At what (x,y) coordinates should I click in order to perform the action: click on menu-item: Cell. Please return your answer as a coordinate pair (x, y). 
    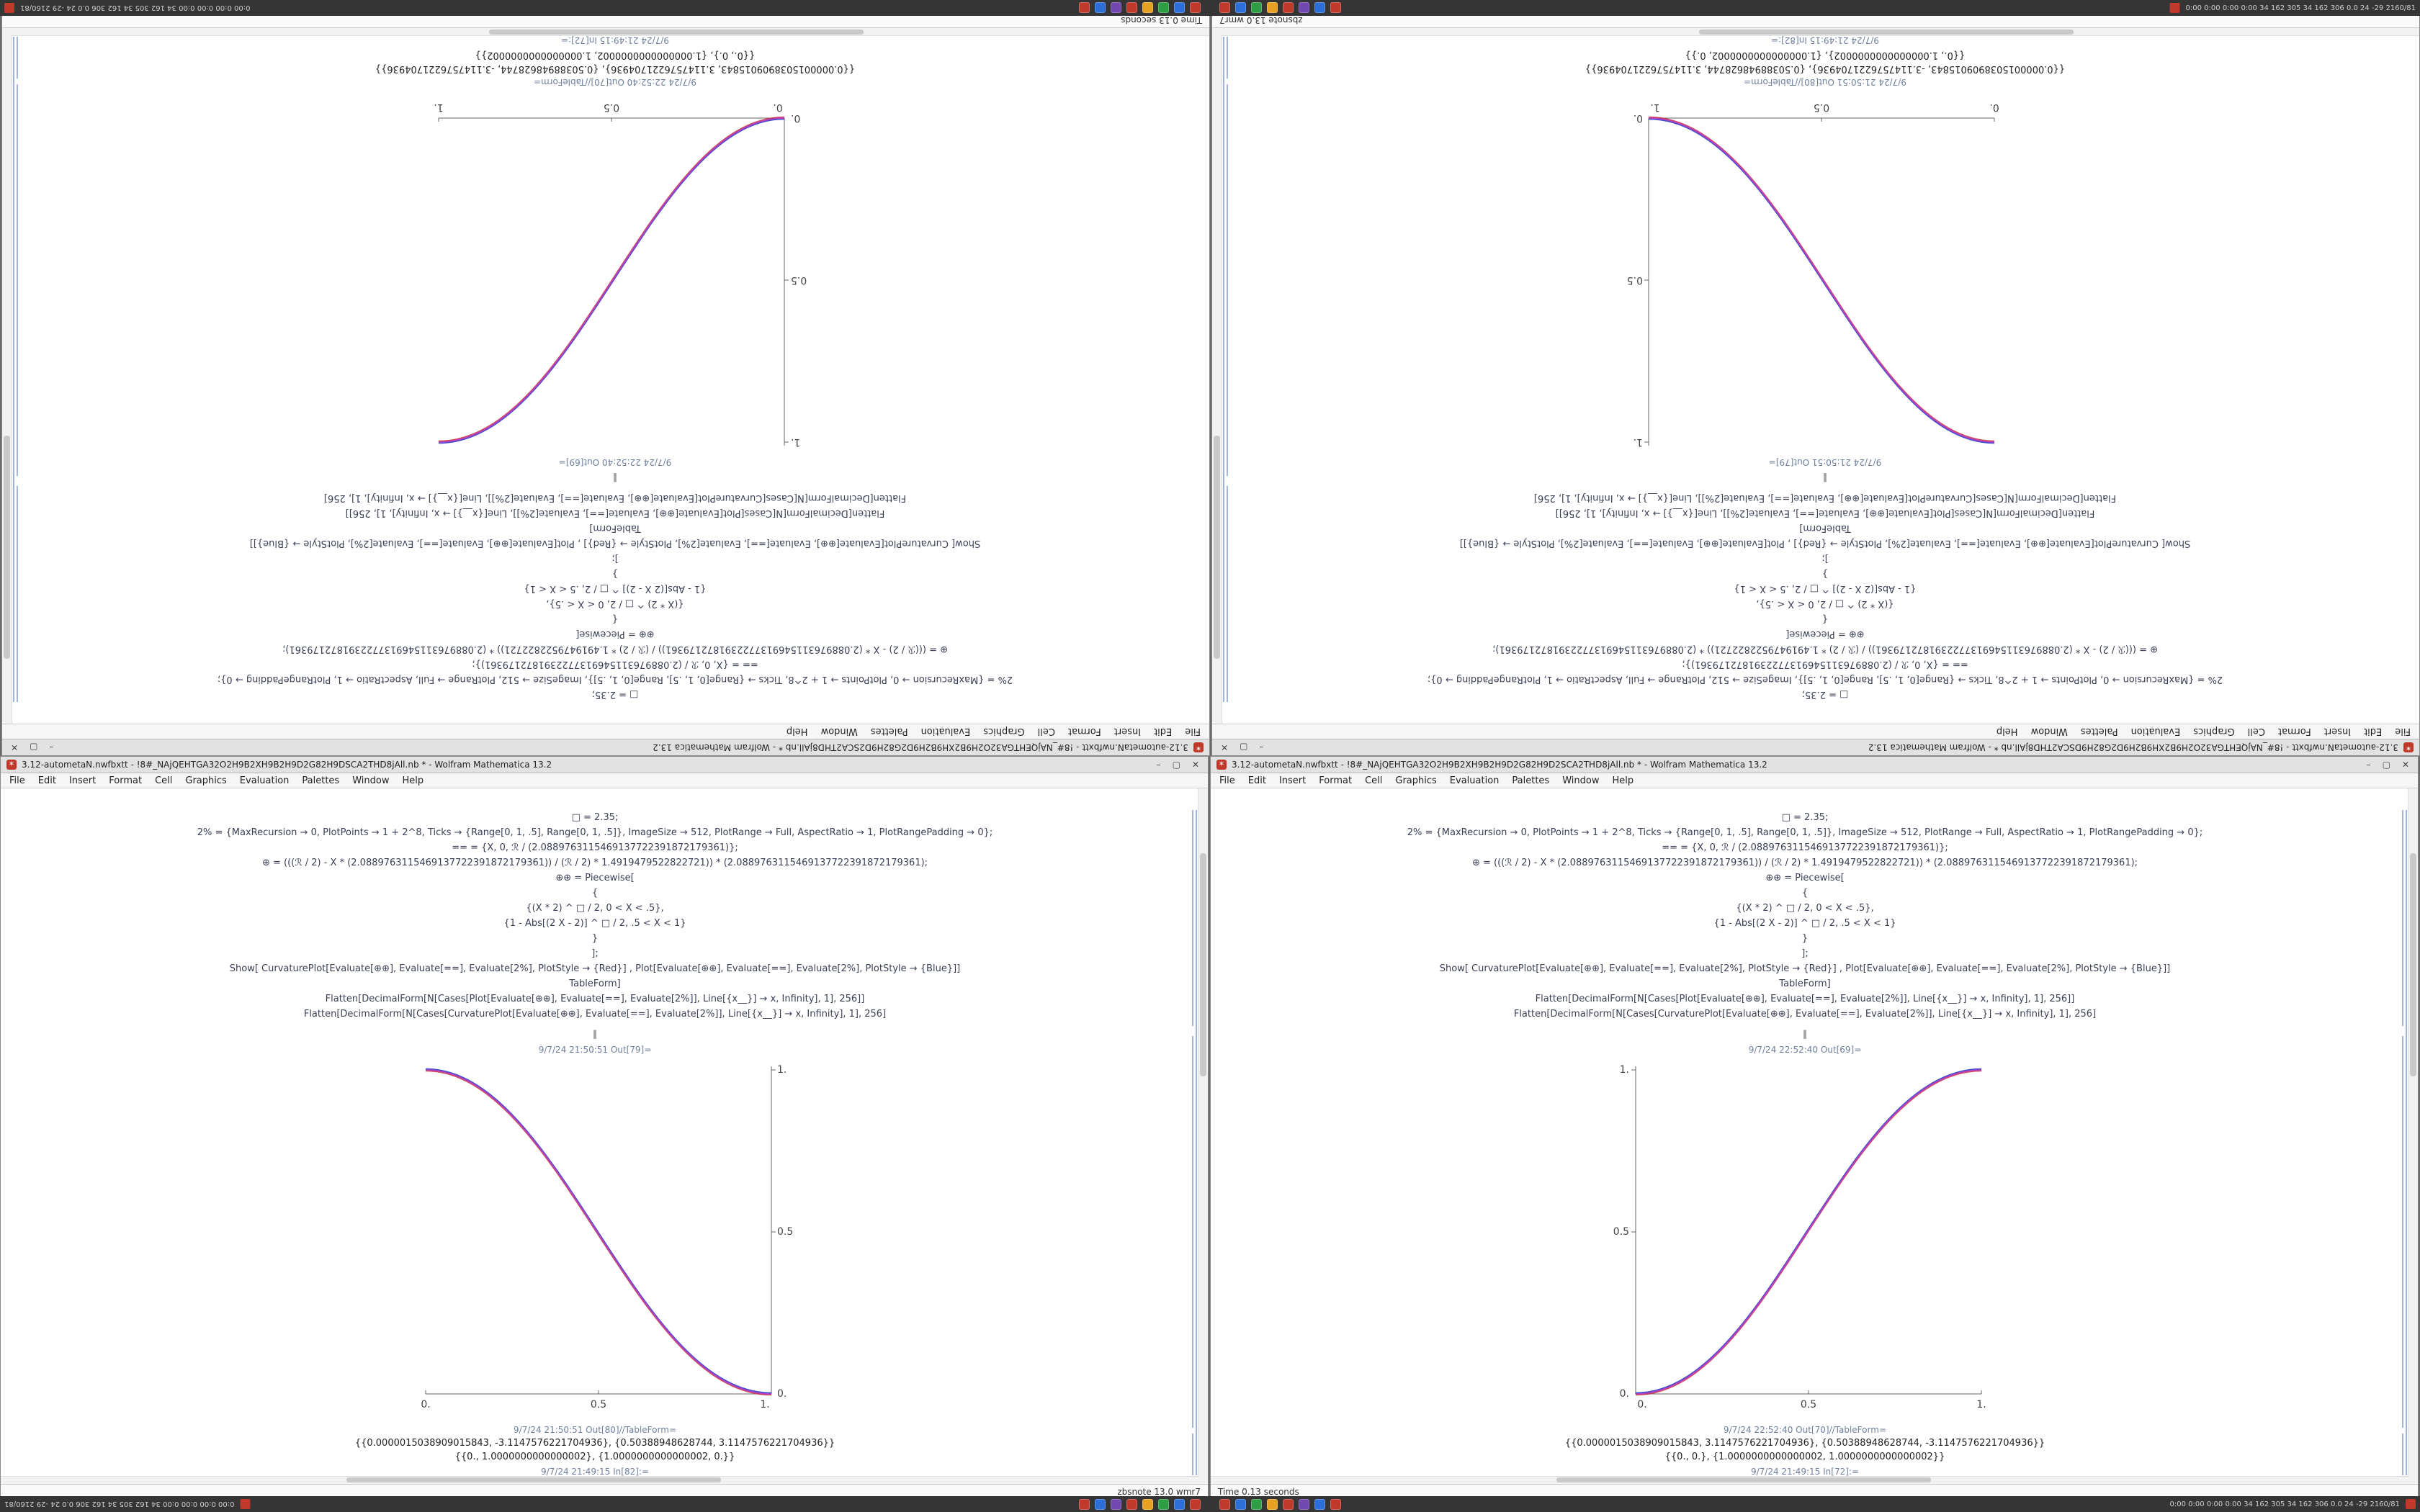
    Looking at the image, I should click on (164, 780).